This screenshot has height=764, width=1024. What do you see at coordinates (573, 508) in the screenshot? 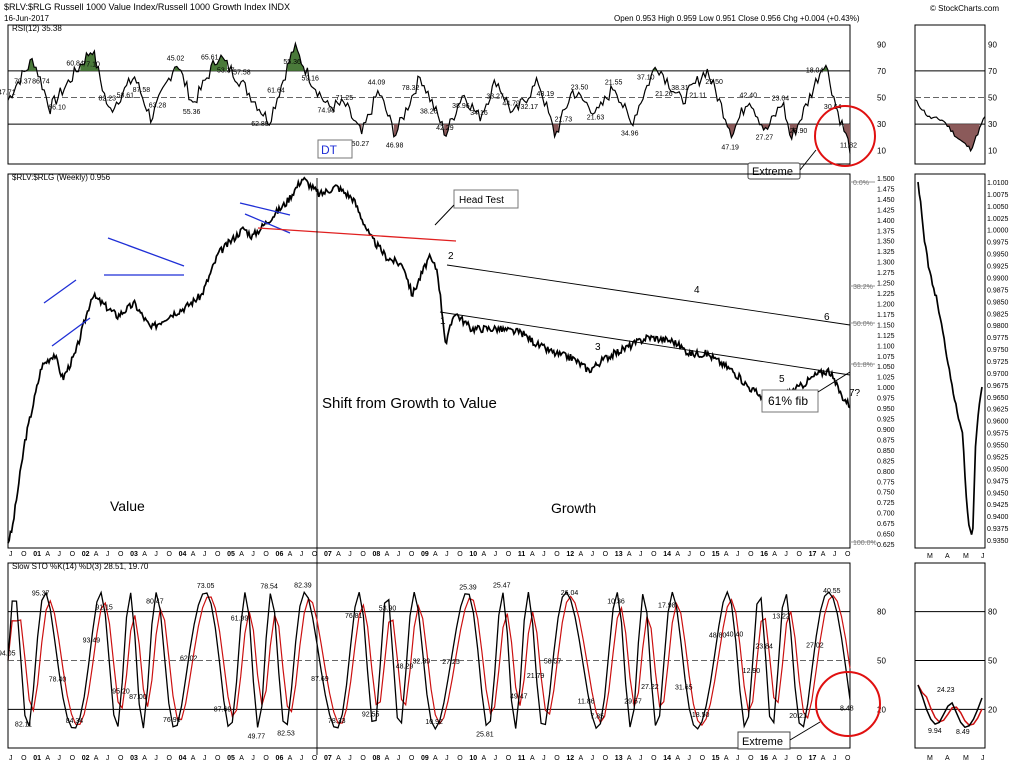
I see `growth-label: Growth` at bounding box center [573, 508].